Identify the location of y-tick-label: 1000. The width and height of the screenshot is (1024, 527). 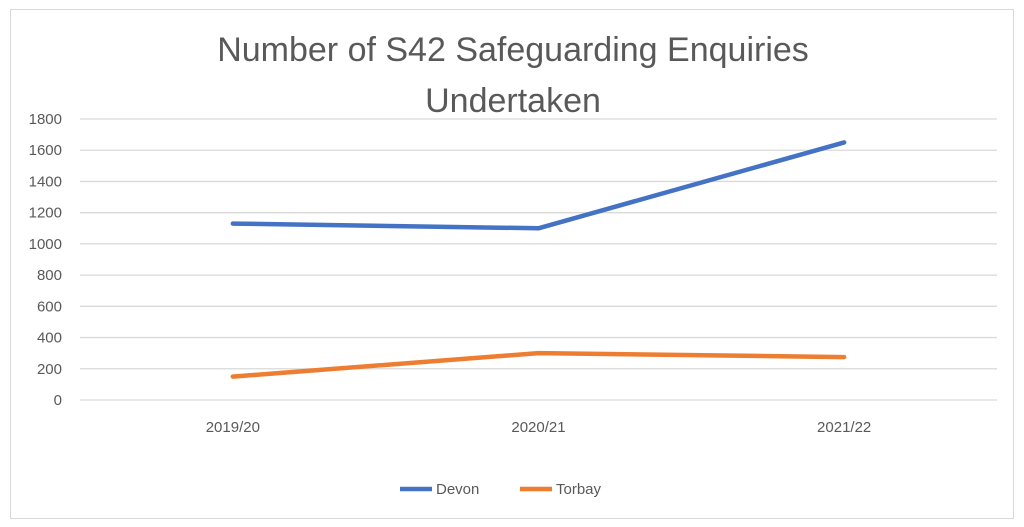
(45, 244).